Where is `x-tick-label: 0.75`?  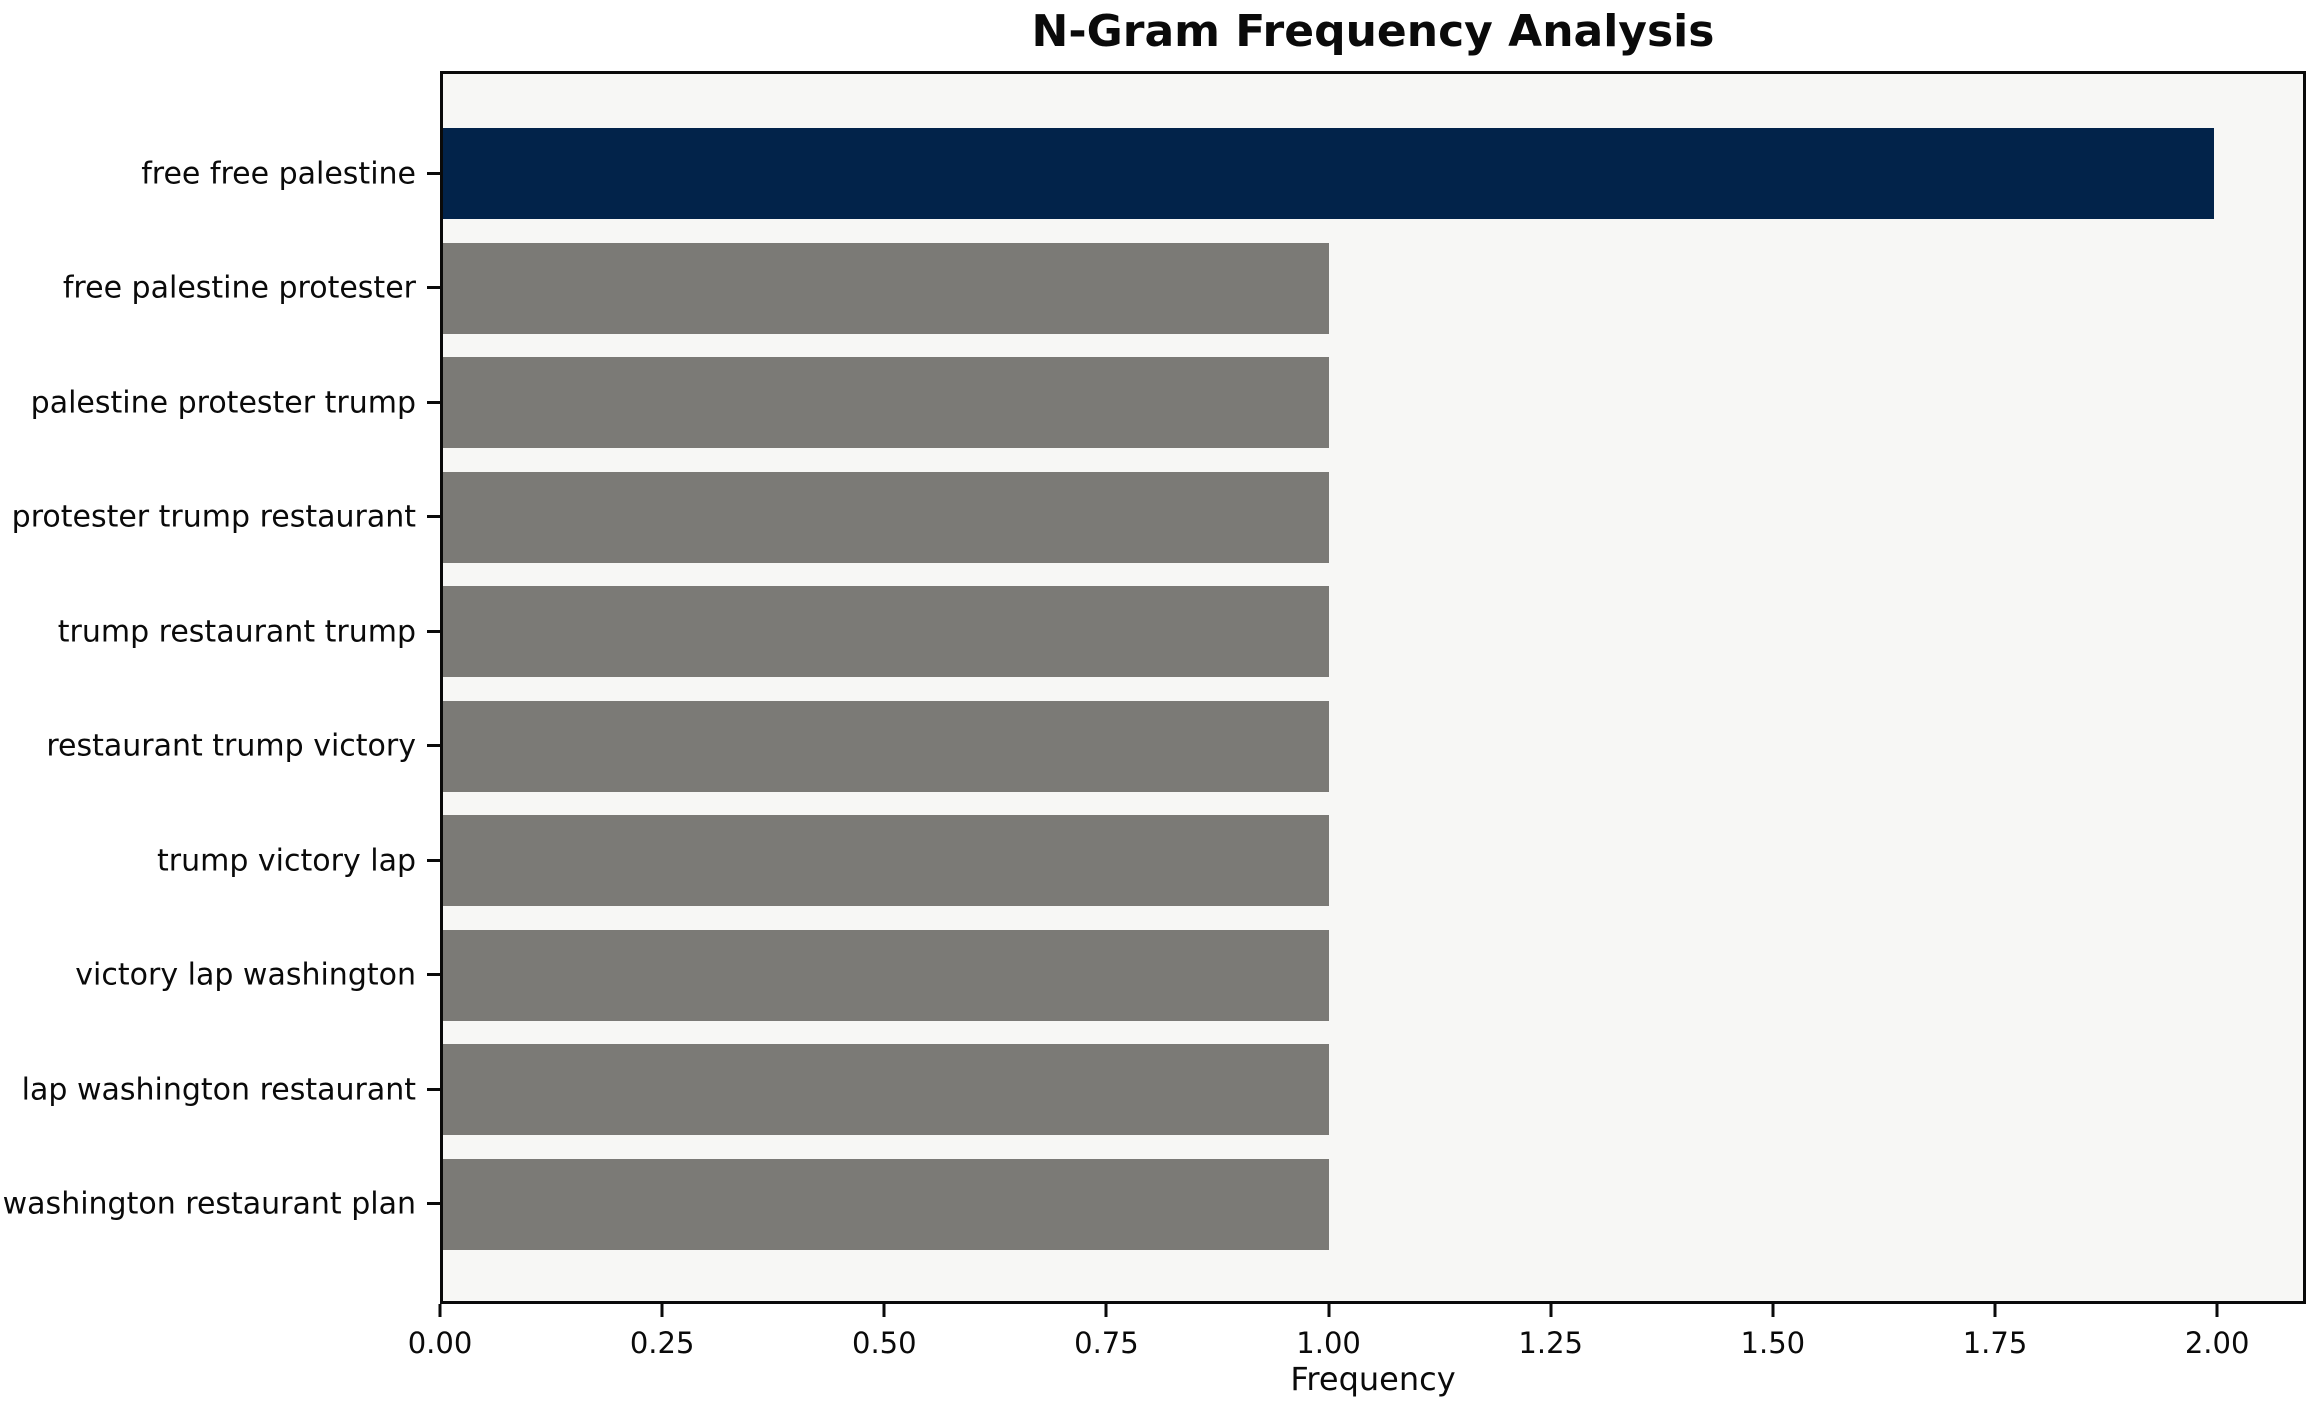
x-tick-label: 0.75 is located at coordinates (1106, 1343).